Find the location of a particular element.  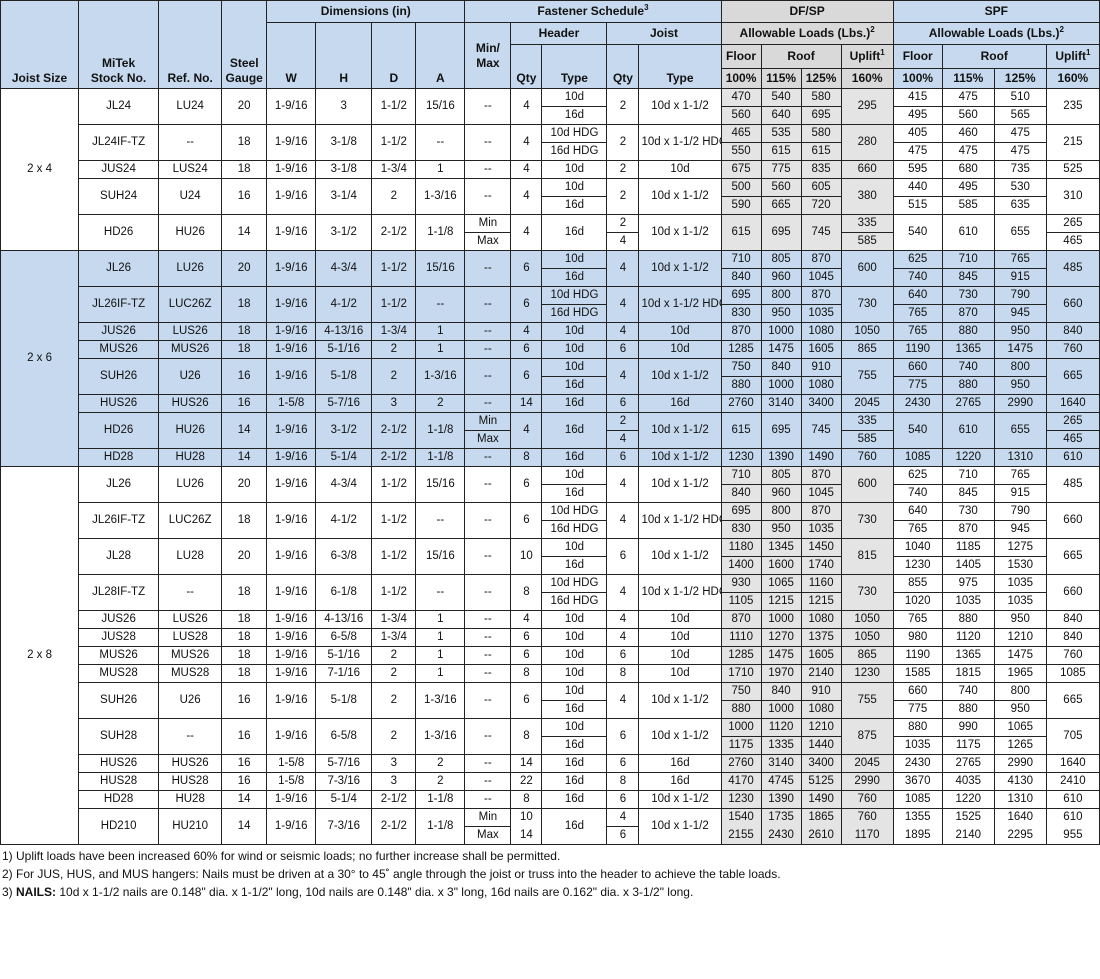

spf-load-cell: 640 is located at coordinates (917, 295).